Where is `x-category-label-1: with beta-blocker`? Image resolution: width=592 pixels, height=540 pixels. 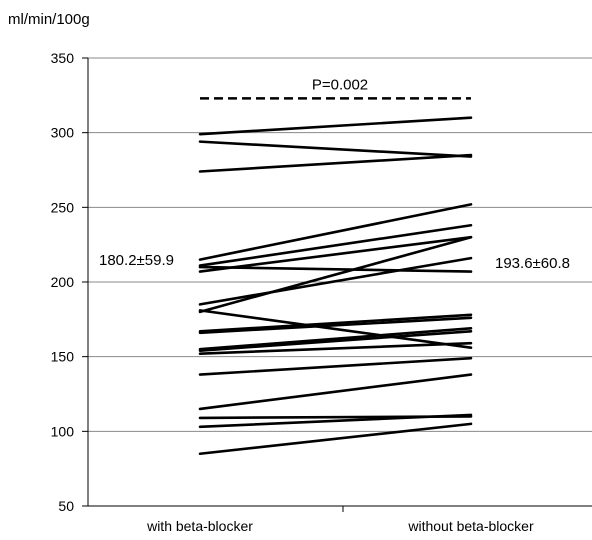 x-category-label-1: with beta-blocker is located at coordinates (199, 526).